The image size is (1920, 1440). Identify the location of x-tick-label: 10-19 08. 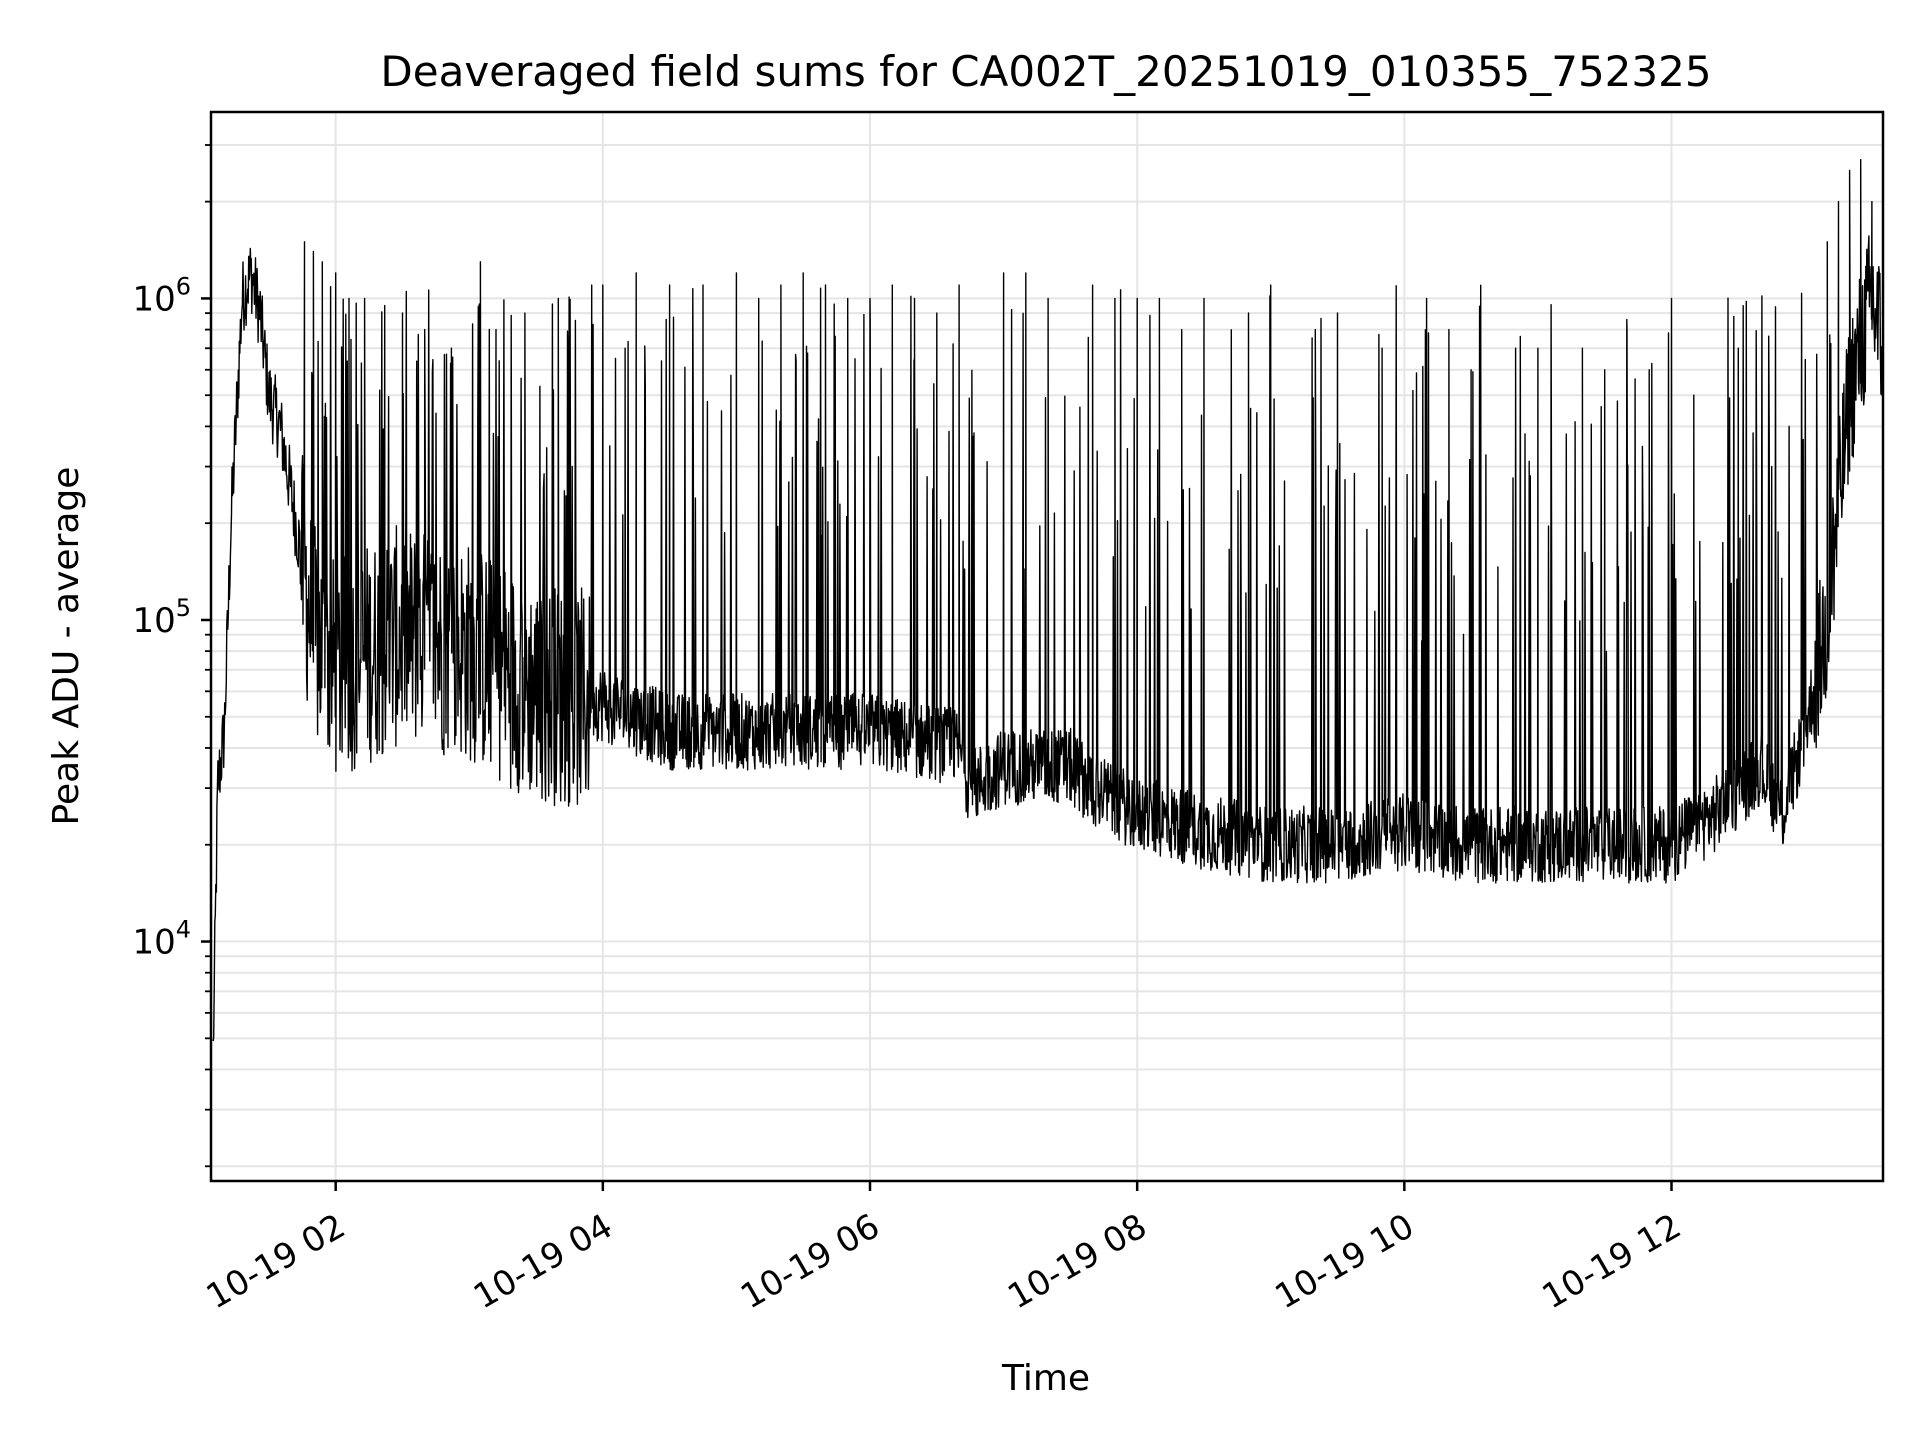
(1077, 1261).